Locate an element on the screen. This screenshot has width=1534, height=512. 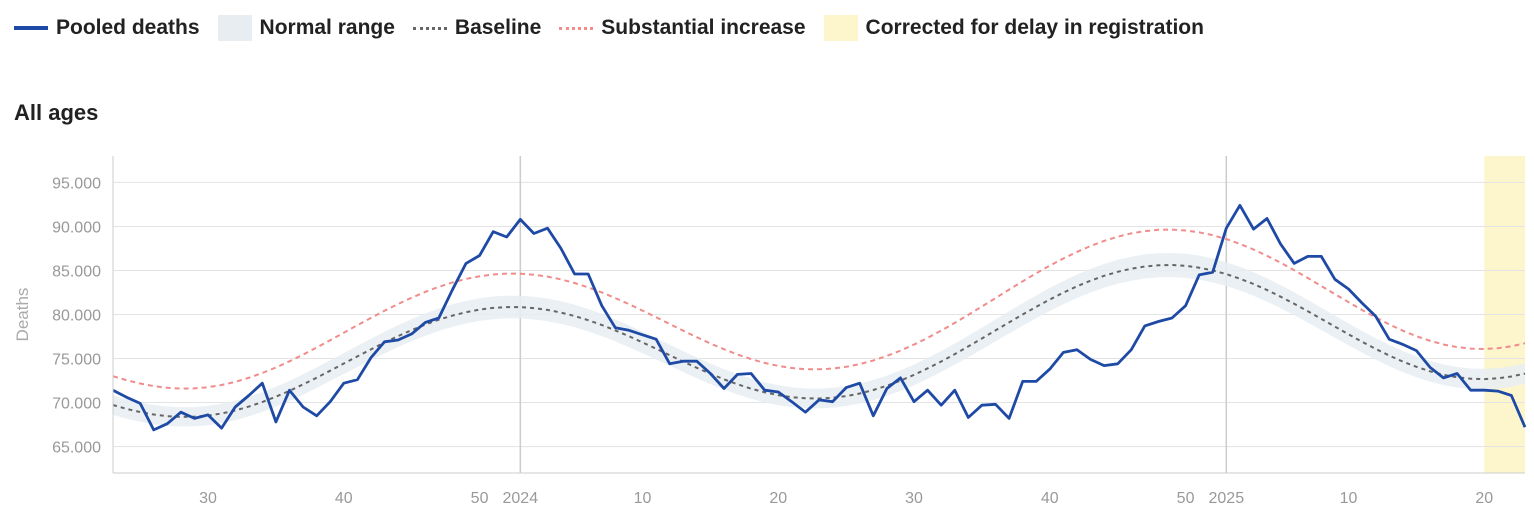
x-tick-label: 2025 is located at coordinates (1227, 498).